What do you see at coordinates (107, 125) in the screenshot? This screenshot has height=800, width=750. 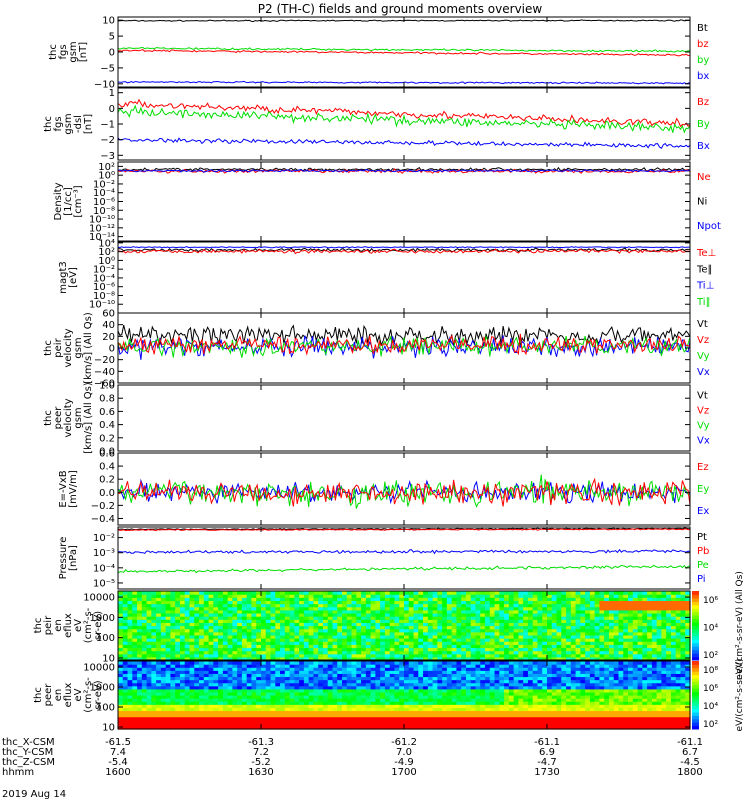 I see `y-tick-label: −1` at bounding box center [107, 125].